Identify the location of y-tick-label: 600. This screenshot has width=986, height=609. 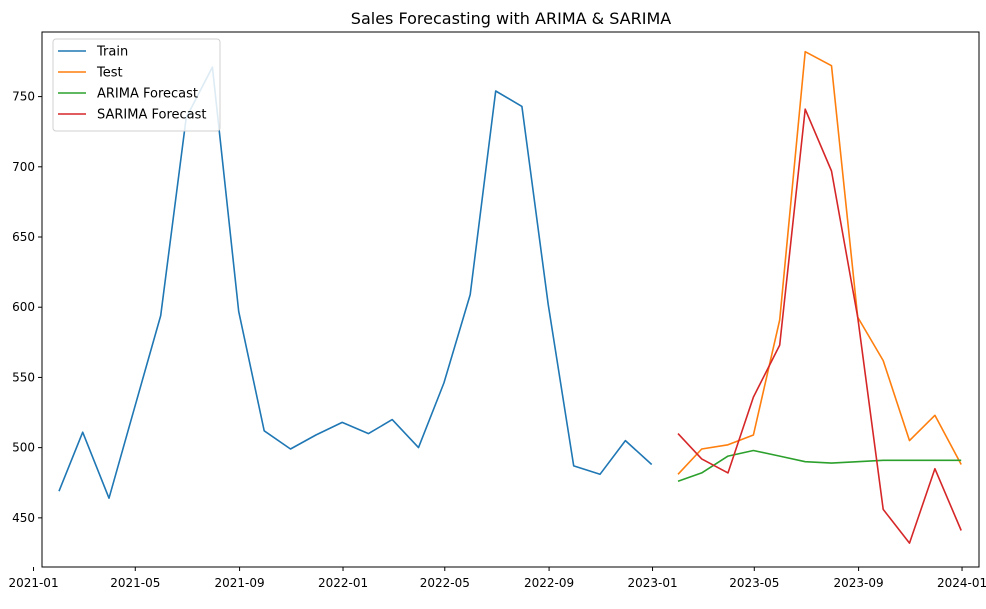
(23, 307).